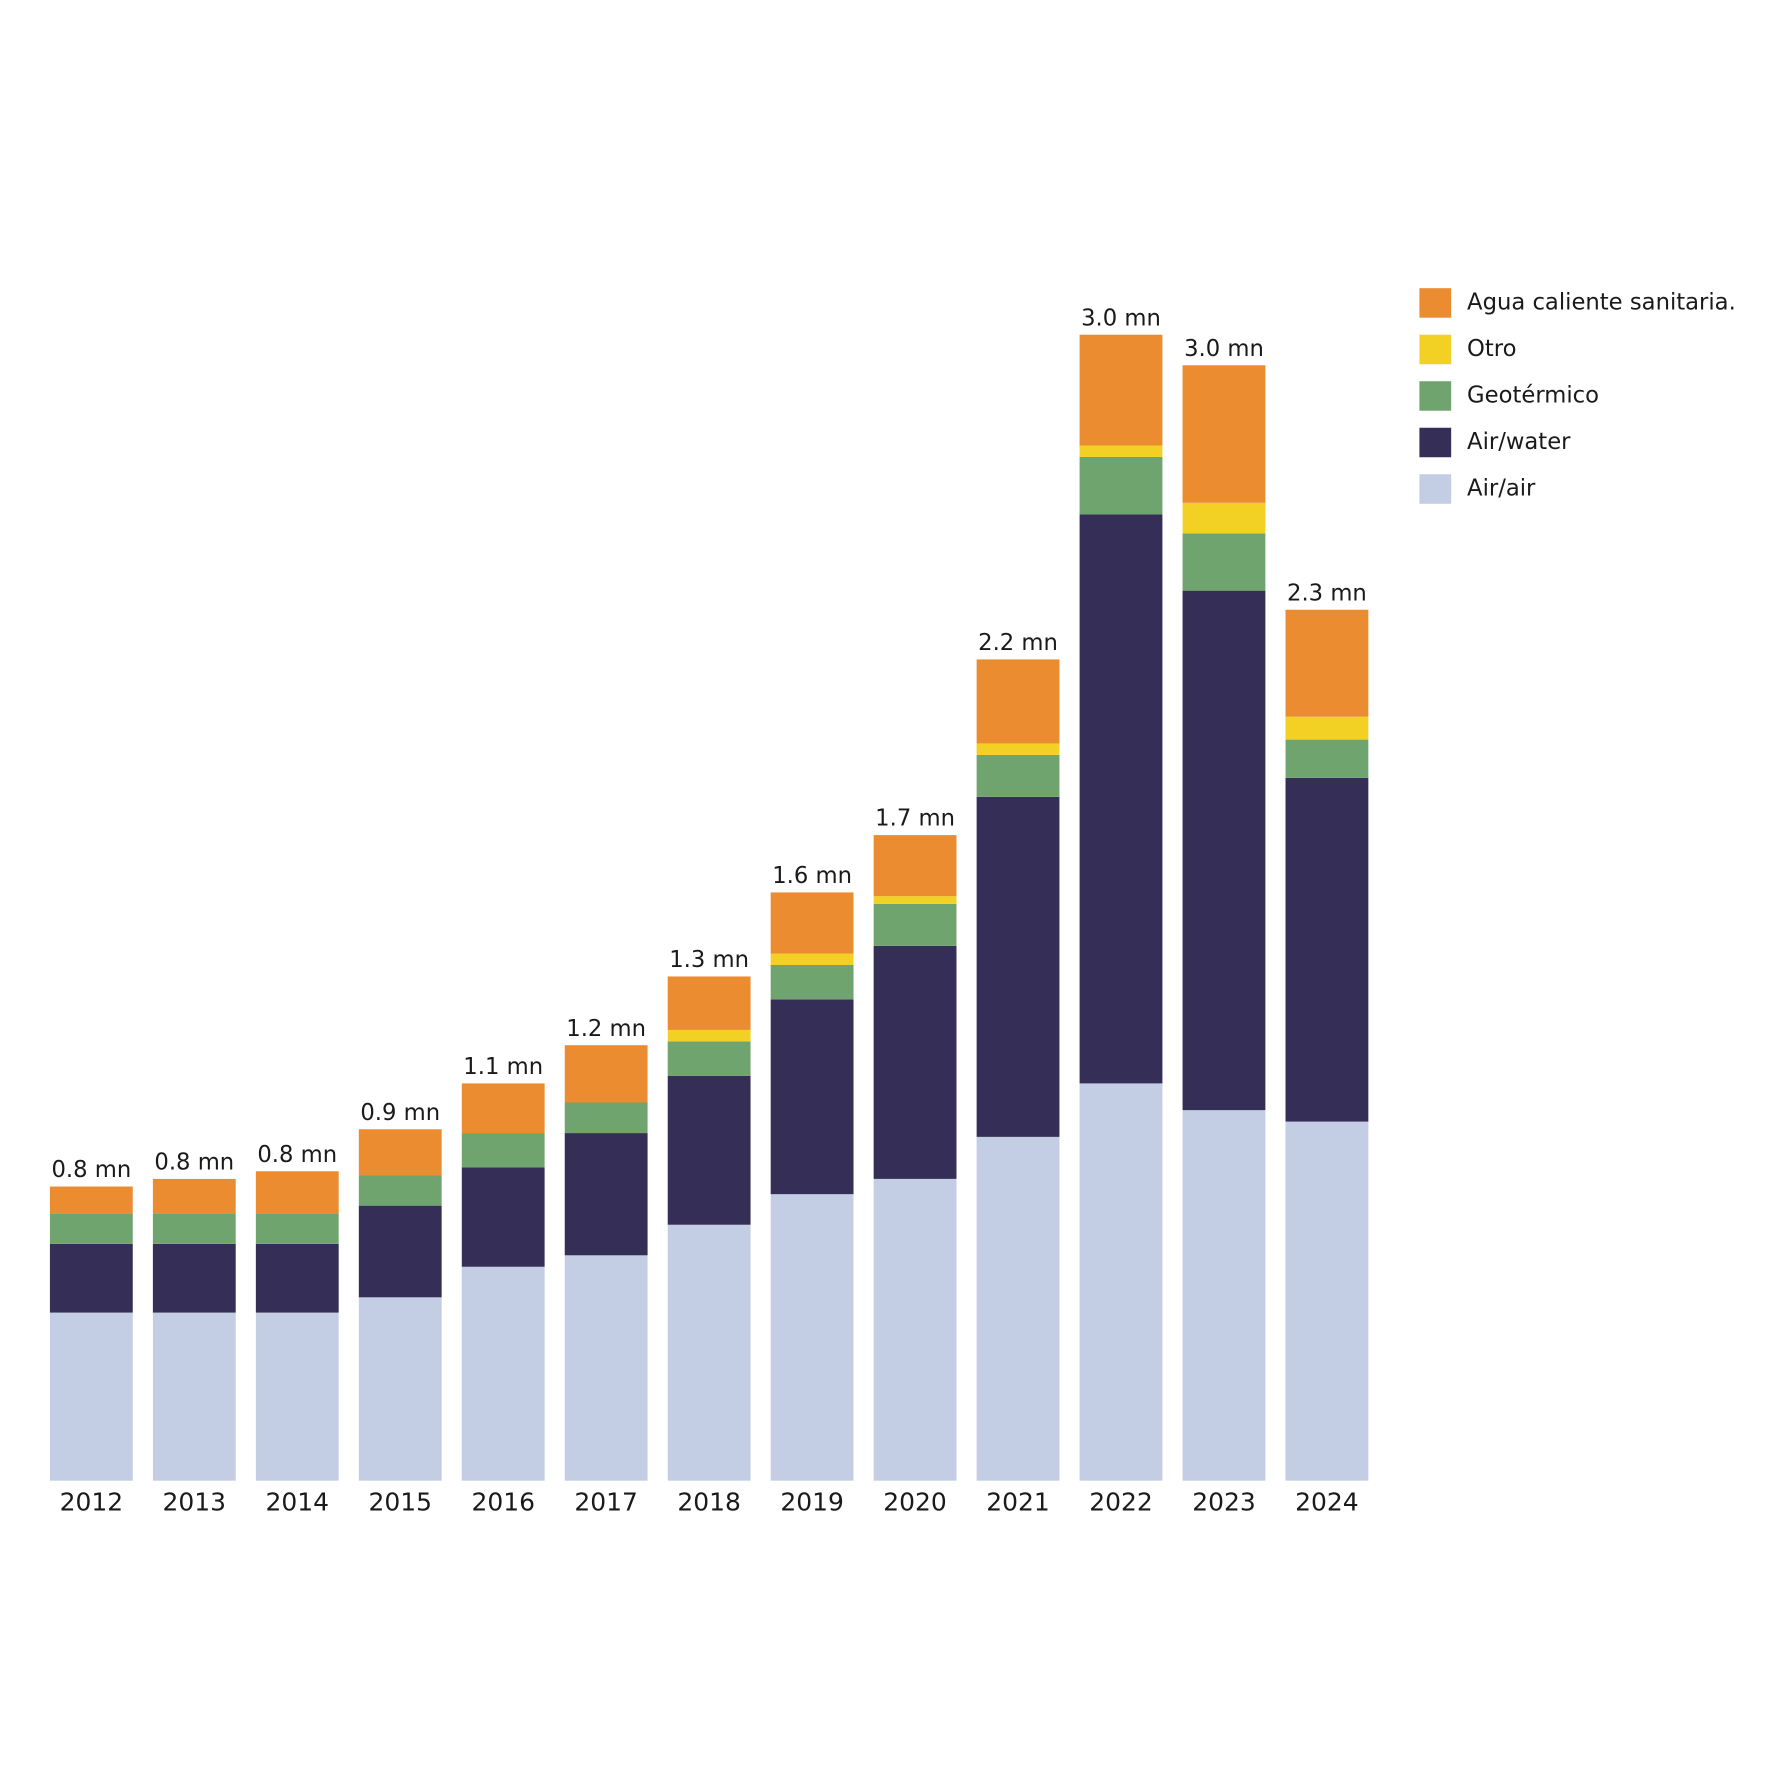 The width and height of the screenshot is (1770, 1770). I want to click on total-label: 1.2 mn, so click(606, 1029).